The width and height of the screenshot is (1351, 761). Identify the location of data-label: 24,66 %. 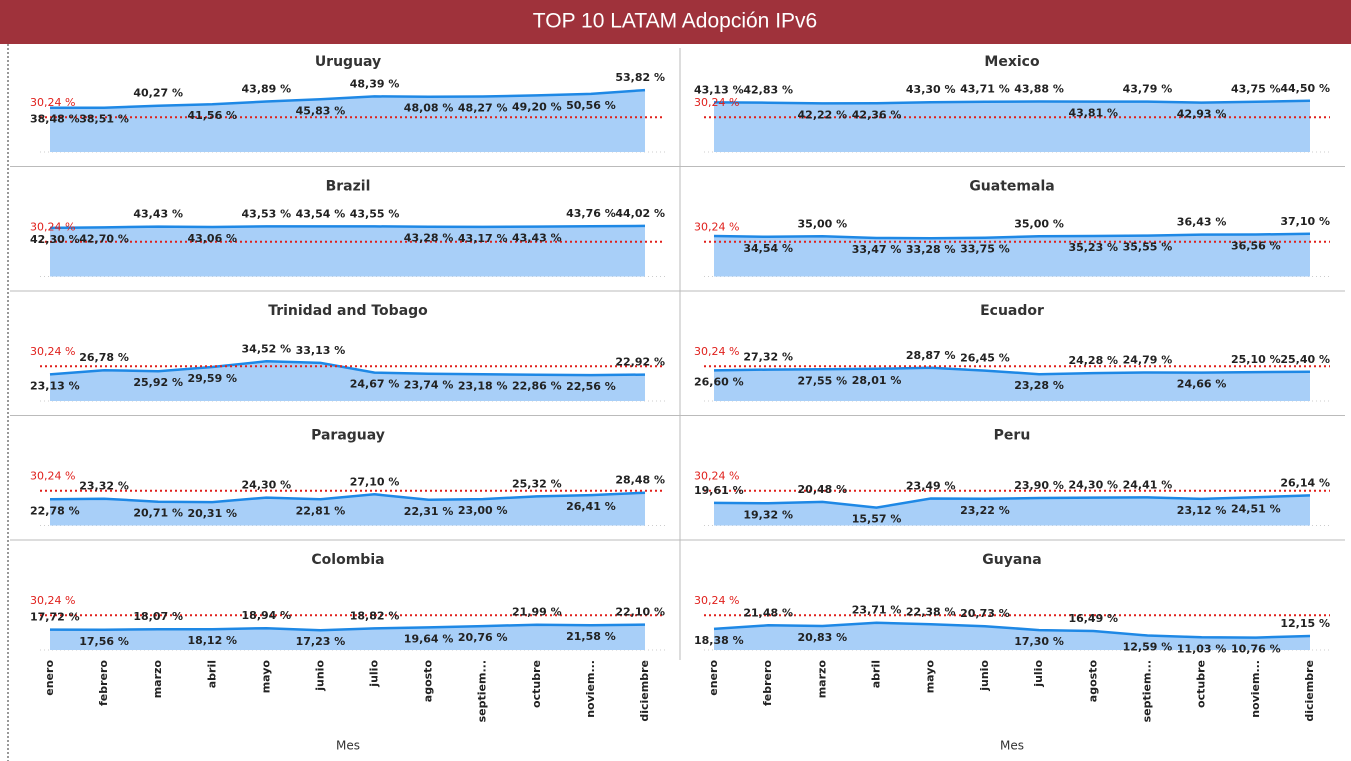
(1202, 384).